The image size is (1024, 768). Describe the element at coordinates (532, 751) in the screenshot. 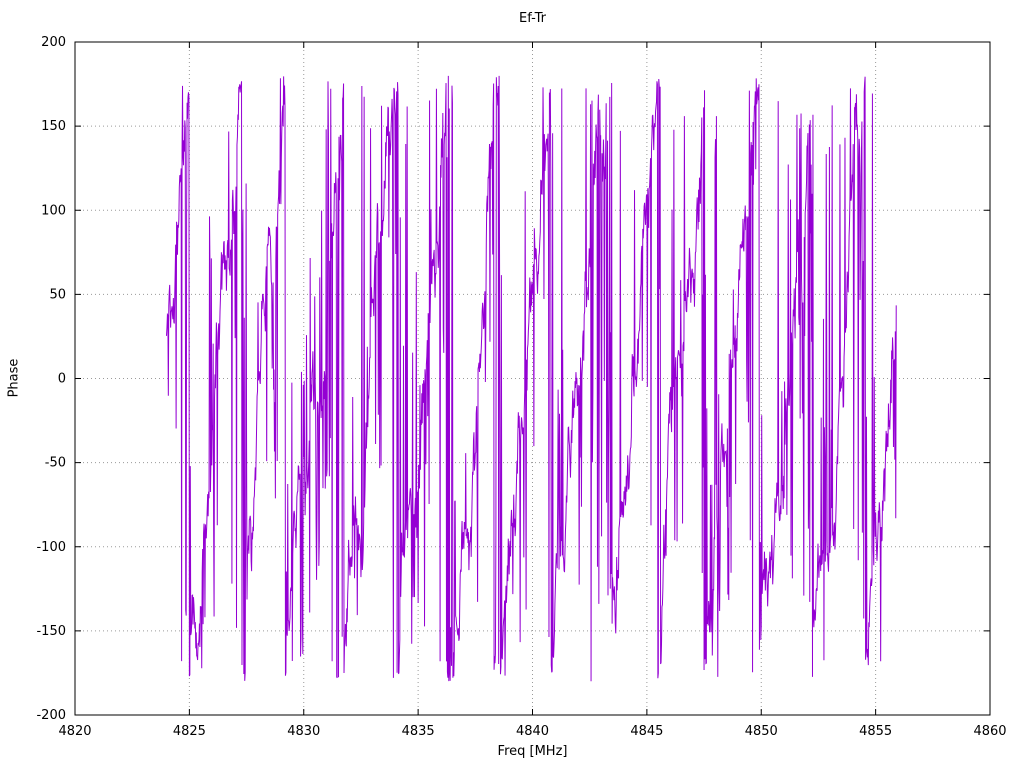

I see `x-axis-label: Freq [MHz]` at that location.